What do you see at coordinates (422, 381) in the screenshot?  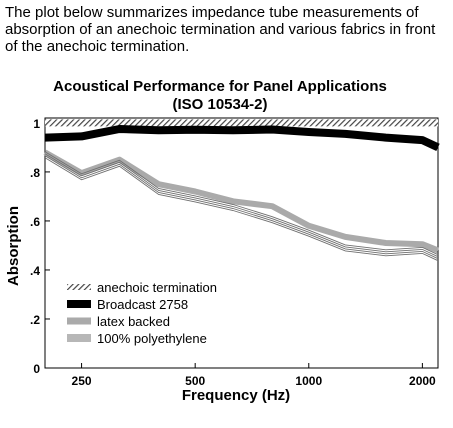 I see `x-tick-label: 2000` at bounding box center [422, 381].